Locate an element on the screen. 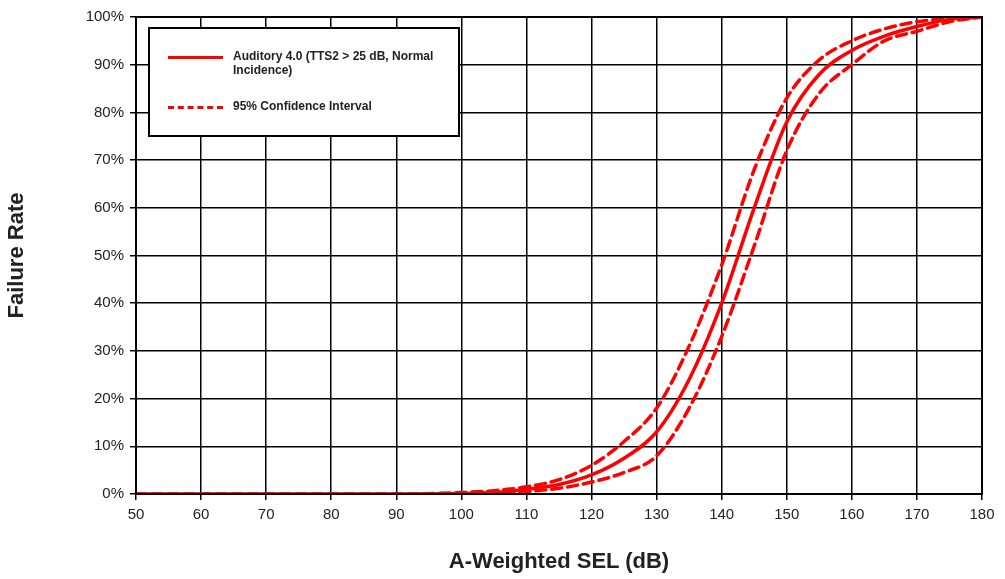 This screenshot has height=579, width=1005. x-tick-label: 50 is located at coordinates (136, 514).